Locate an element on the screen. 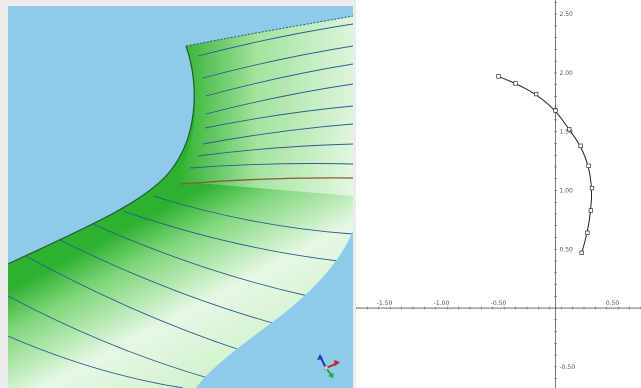 The width and height of the screenshot is (641, 388). x-tick-label: -1.00 is located at coordinates (442, 303).